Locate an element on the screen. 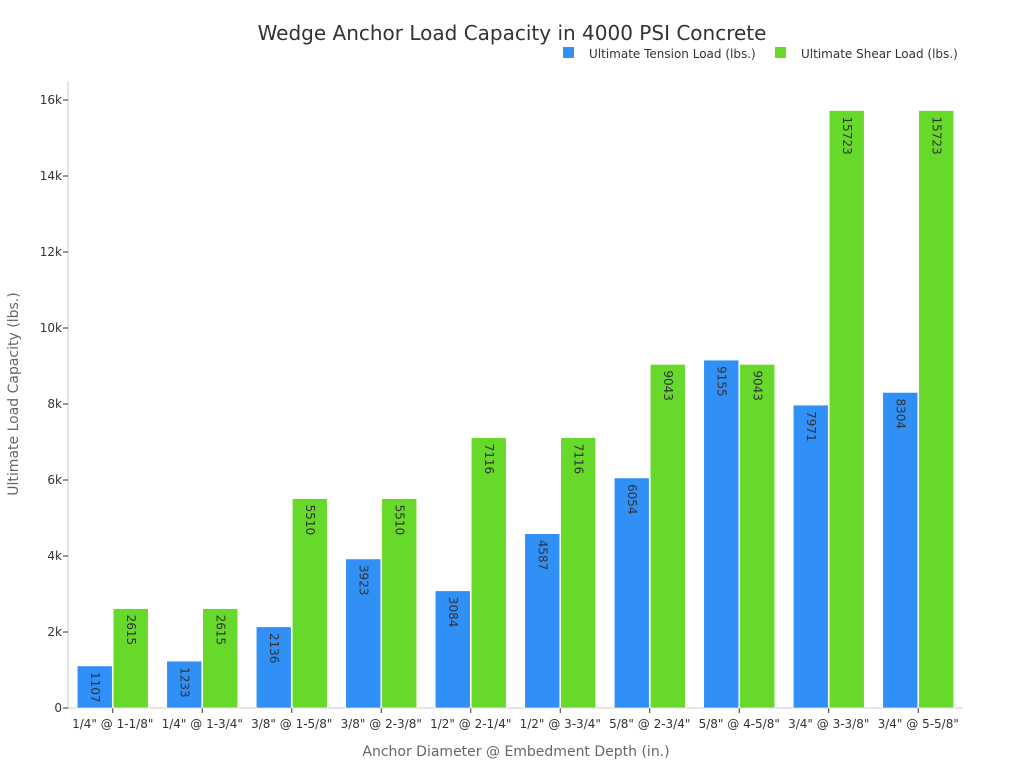  y-tick-label: 12k is located at coordinates (51, 252).